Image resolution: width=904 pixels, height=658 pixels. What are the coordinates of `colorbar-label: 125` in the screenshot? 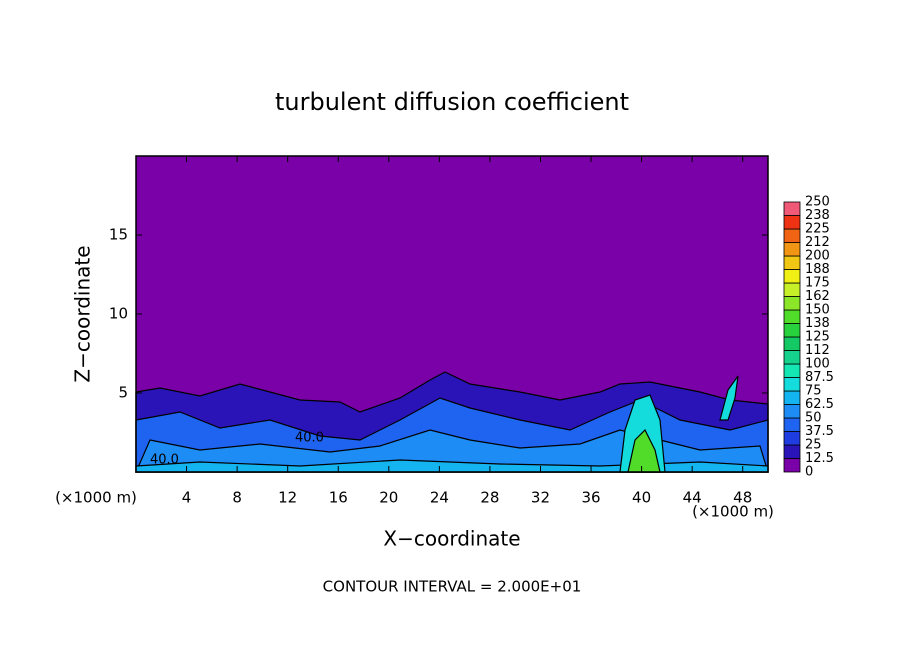 It's located at (817, 337).